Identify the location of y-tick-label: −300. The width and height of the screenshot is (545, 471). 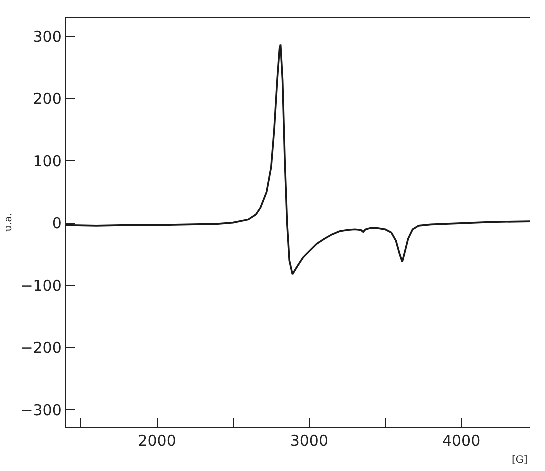
(41, 410).